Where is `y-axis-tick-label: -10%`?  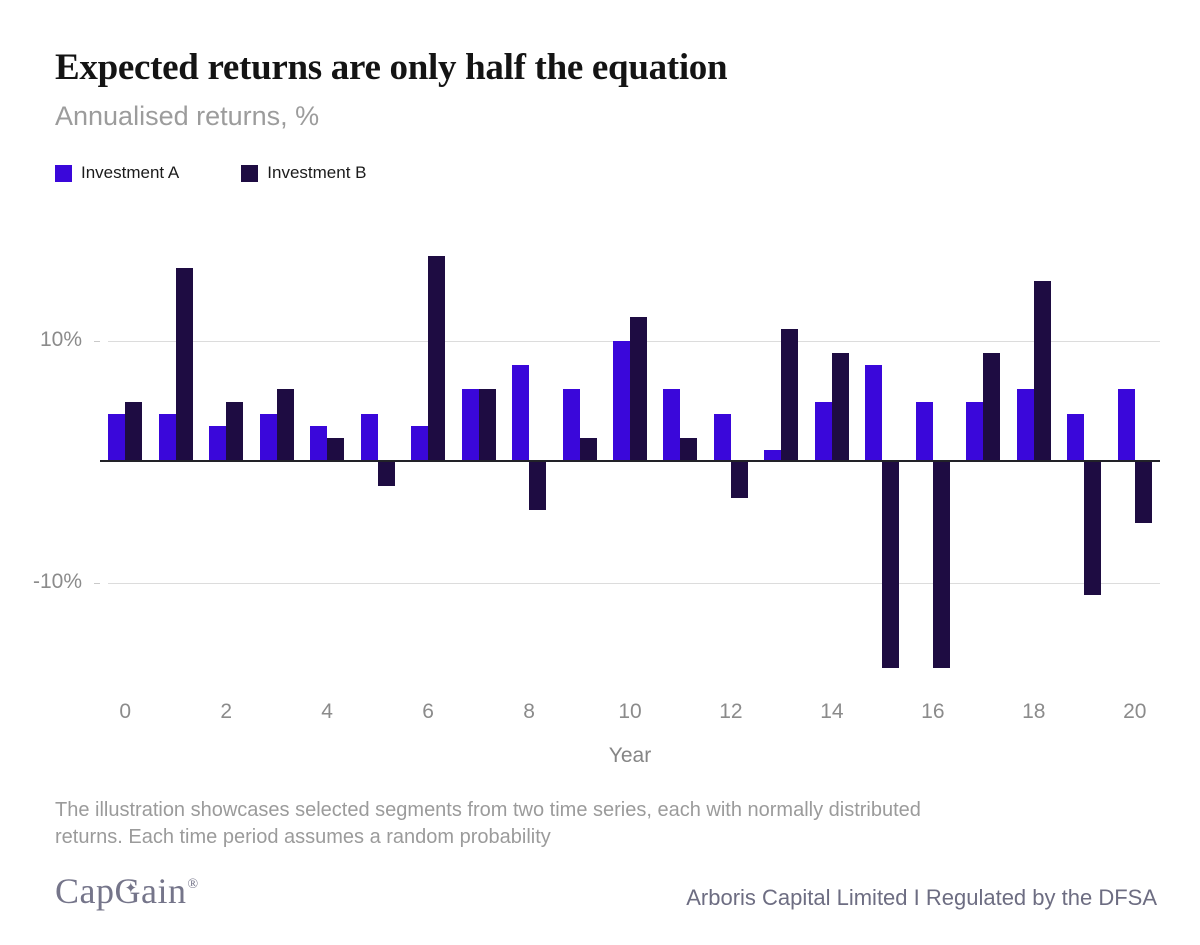 y-axis-tick-label: -10% is located at coordinates (57, 581).